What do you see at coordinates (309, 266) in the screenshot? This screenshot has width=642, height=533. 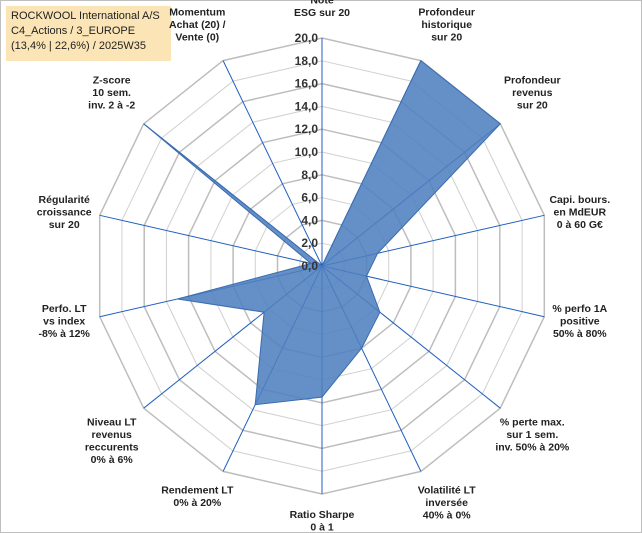 I see `tick-label: 0,0` at bounding box center [309, 266].